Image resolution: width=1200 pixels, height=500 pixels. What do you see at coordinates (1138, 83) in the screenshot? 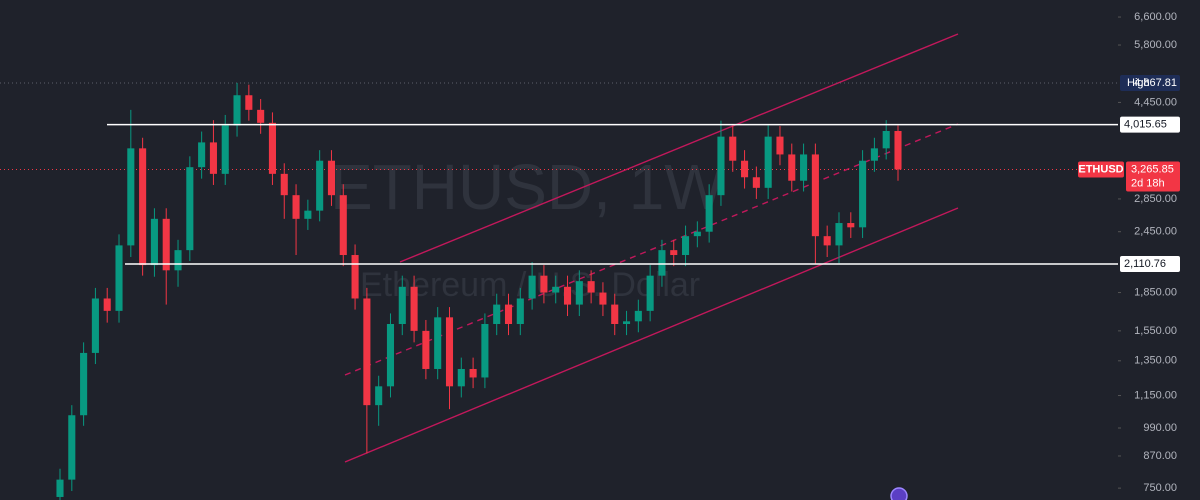
I see `high-name: High` at bounding box center [1138, 83].